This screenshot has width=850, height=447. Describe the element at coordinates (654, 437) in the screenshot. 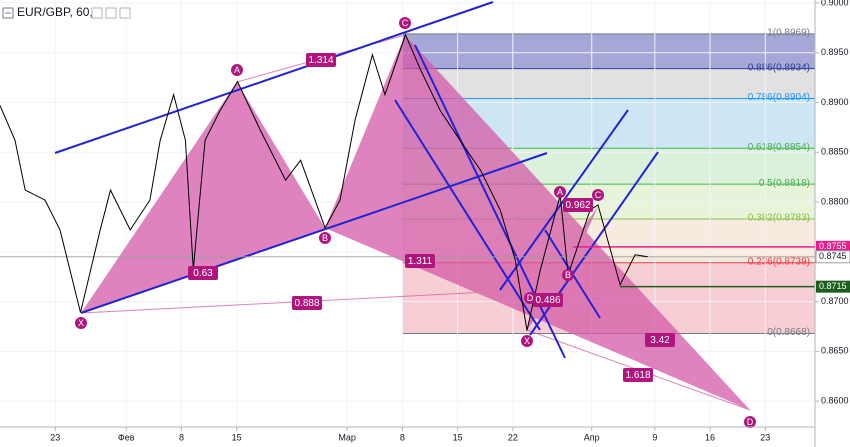

I see `x-tick-label: 9` at that location.